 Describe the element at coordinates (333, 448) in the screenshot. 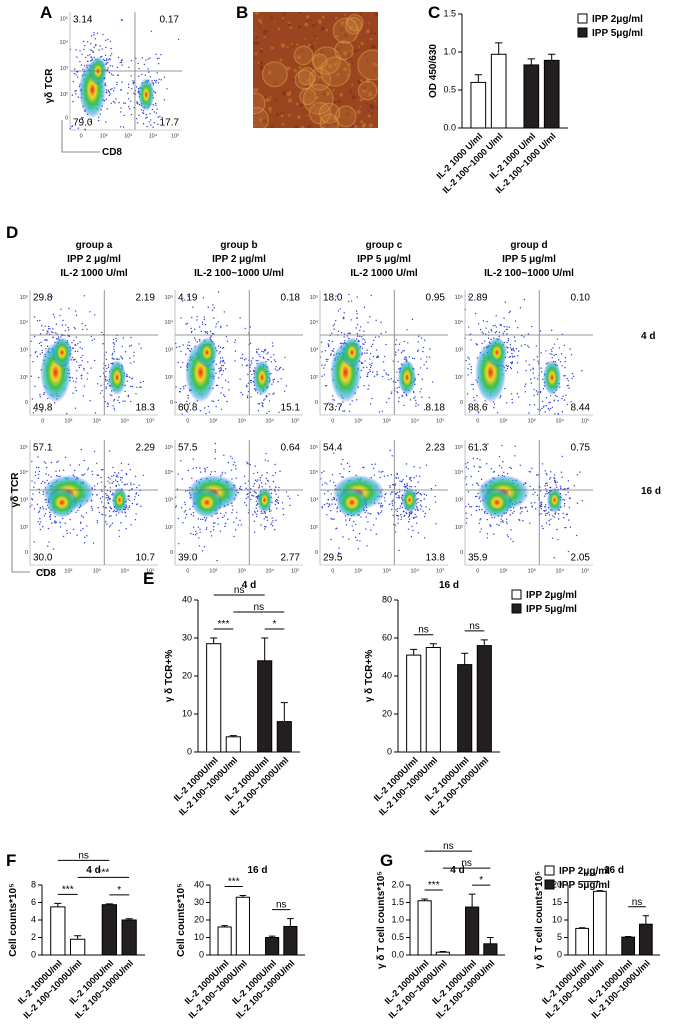

I see `quadrant-value: 54.4` at that location.